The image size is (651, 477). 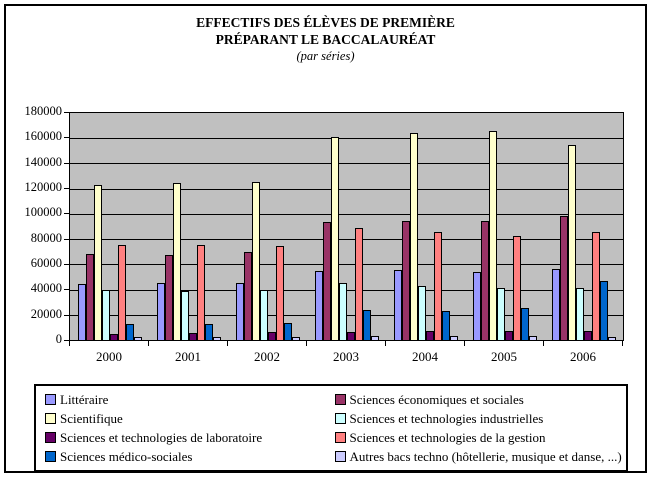 What do you see at coordinates (319, 305) in the screenshot?
I see `bar-2003-s0` at bounding box center [319, 305].